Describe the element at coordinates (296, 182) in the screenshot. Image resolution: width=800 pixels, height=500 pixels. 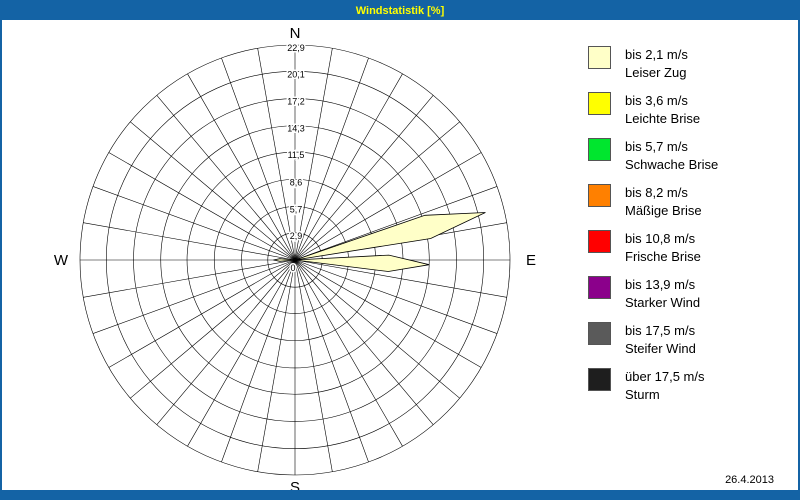
I see `ring-tick-label: 8,6` at that location.